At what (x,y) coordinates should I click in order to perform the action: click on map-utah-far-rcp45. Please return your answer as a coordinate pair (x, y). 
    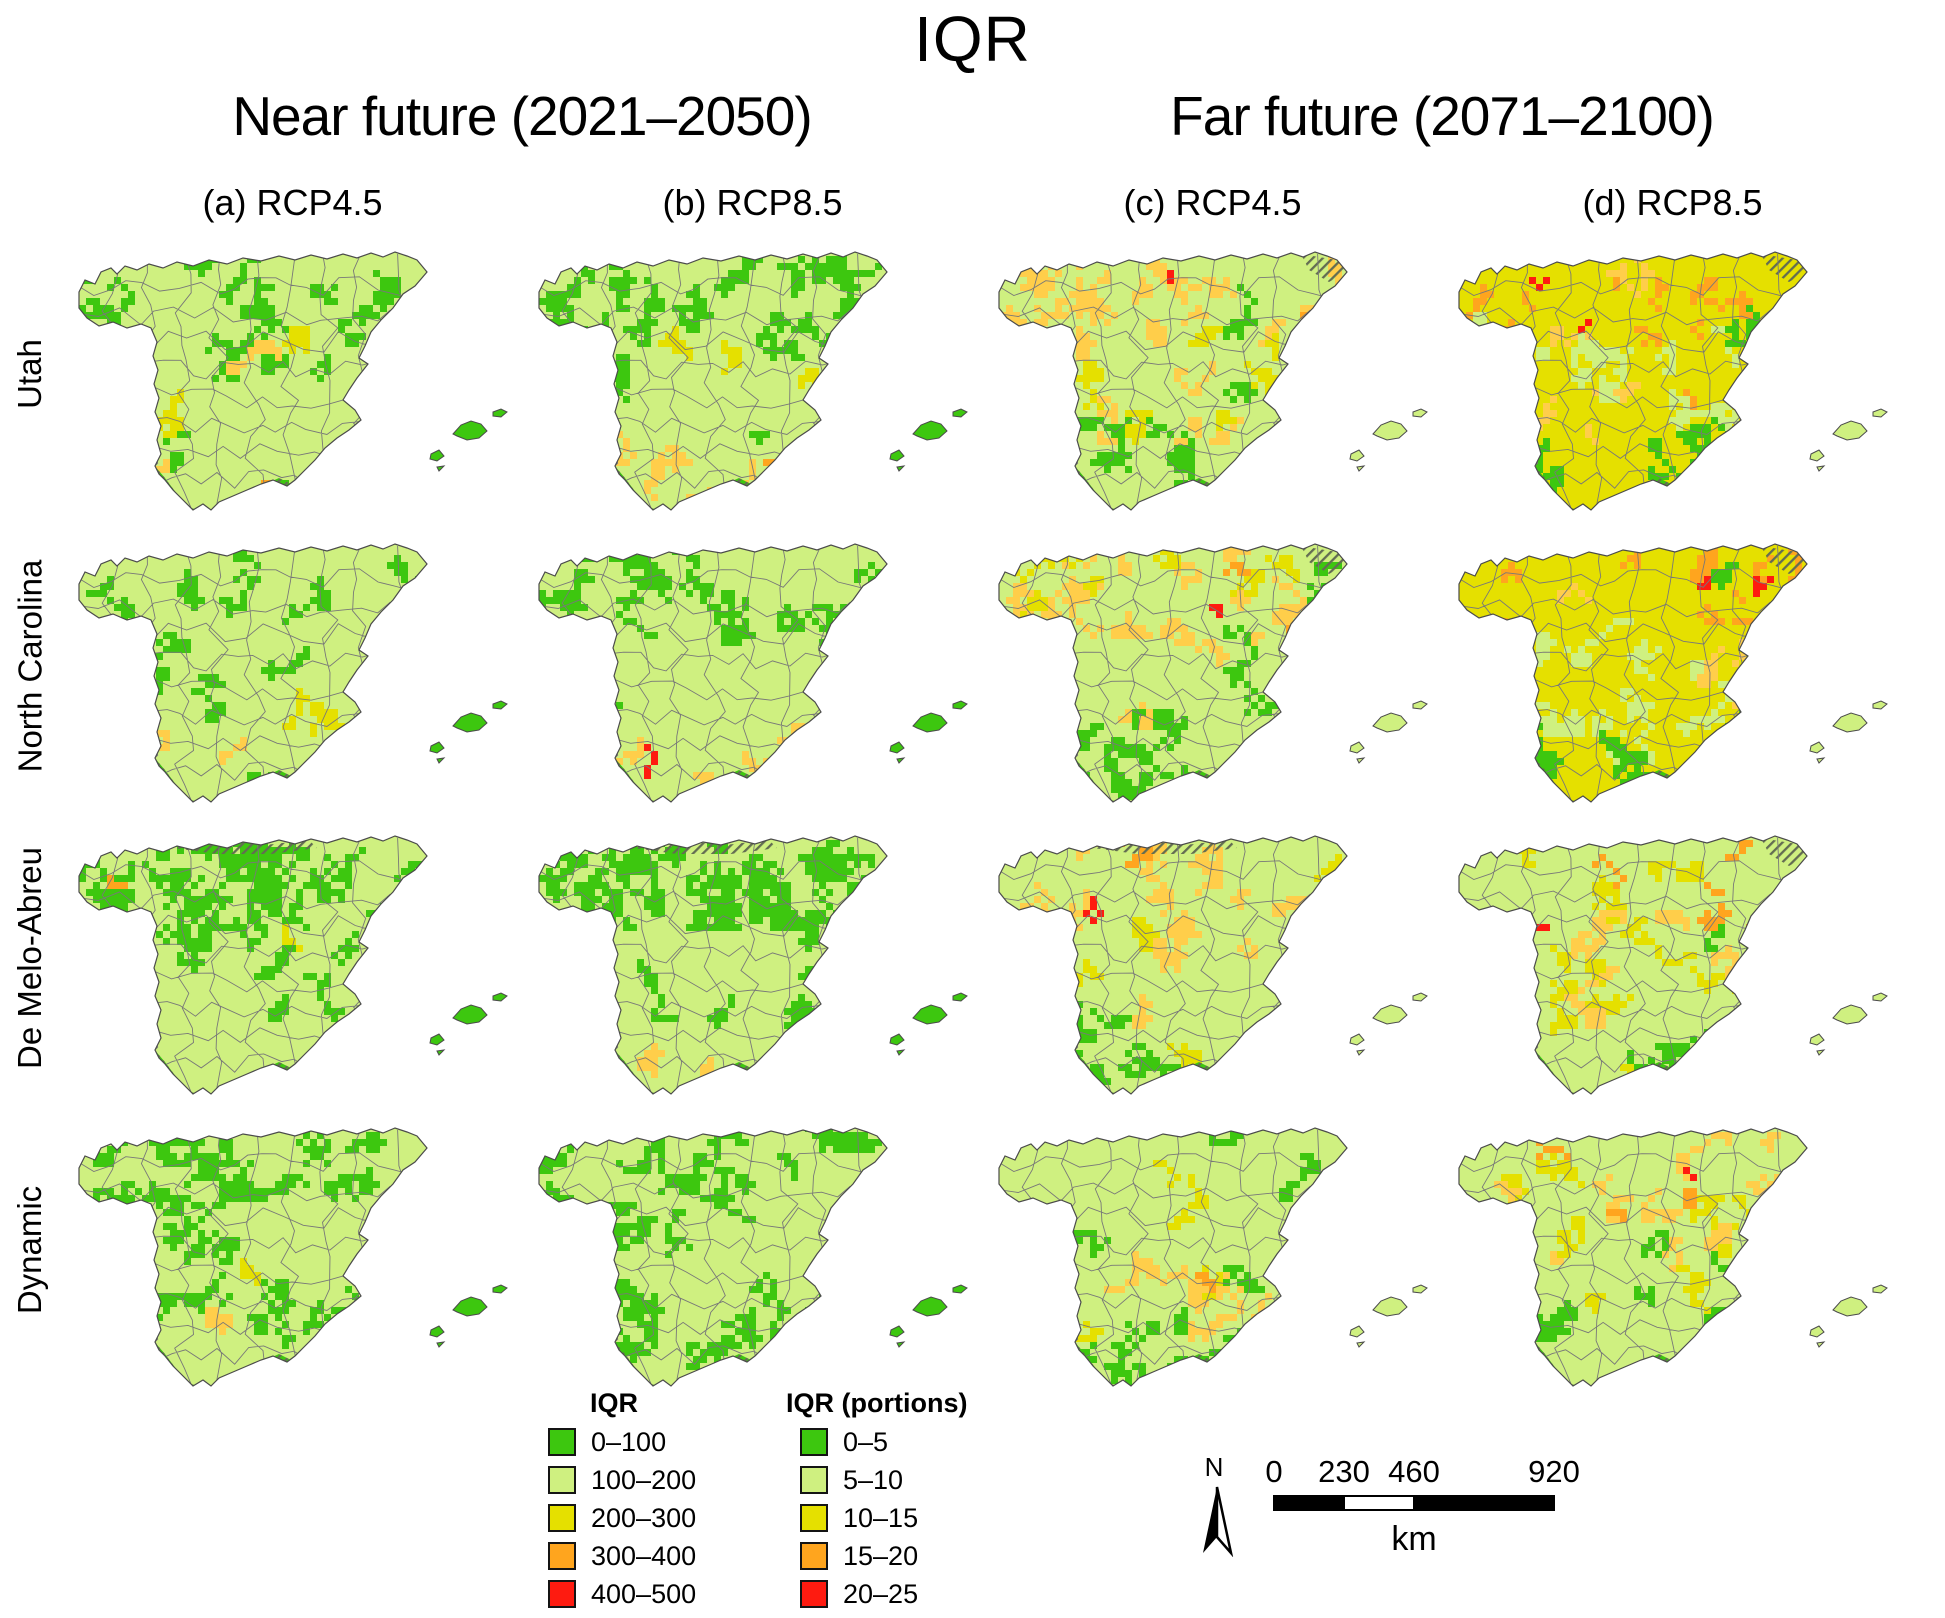
    Looking at the image, I should click on (1212, 374).